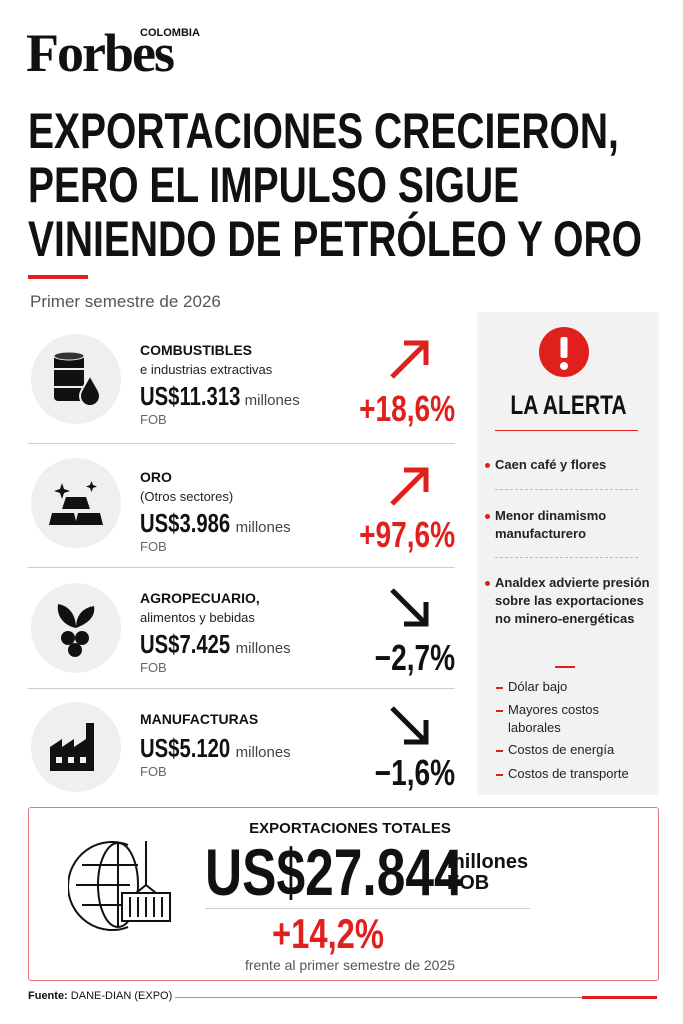  Describe the element at coordinates (100, 53) in the screenshot. I see `brand-logo: Forbes` at that location.